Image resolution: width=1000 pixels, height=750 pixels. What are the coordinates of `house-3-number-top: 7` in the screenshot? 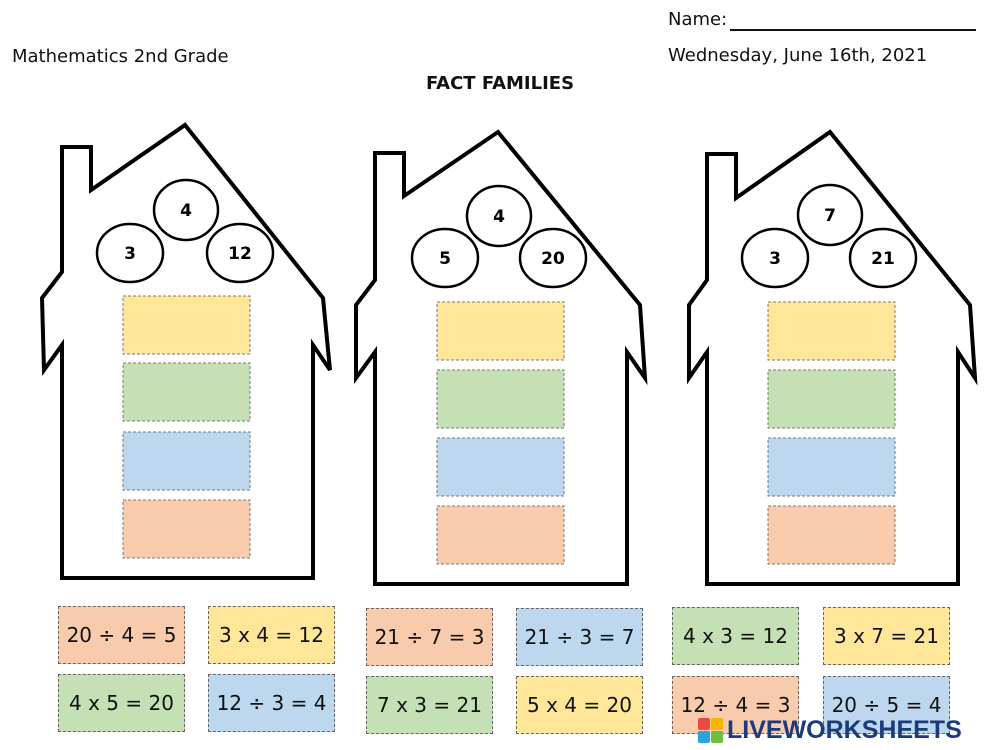 It's located at (830, 216).